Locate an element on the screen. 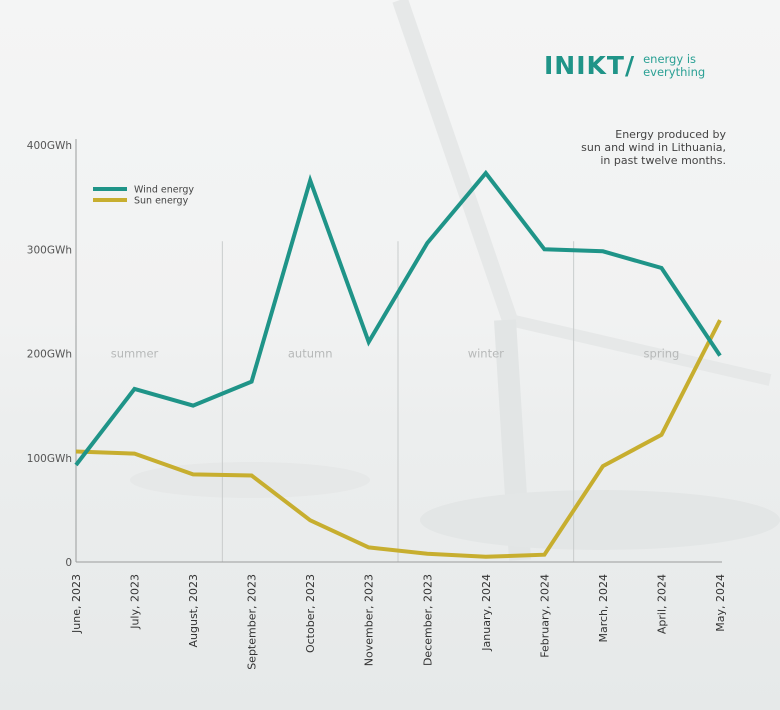  x-tick-label: August, 2023 is located at coordinates (193, 610).